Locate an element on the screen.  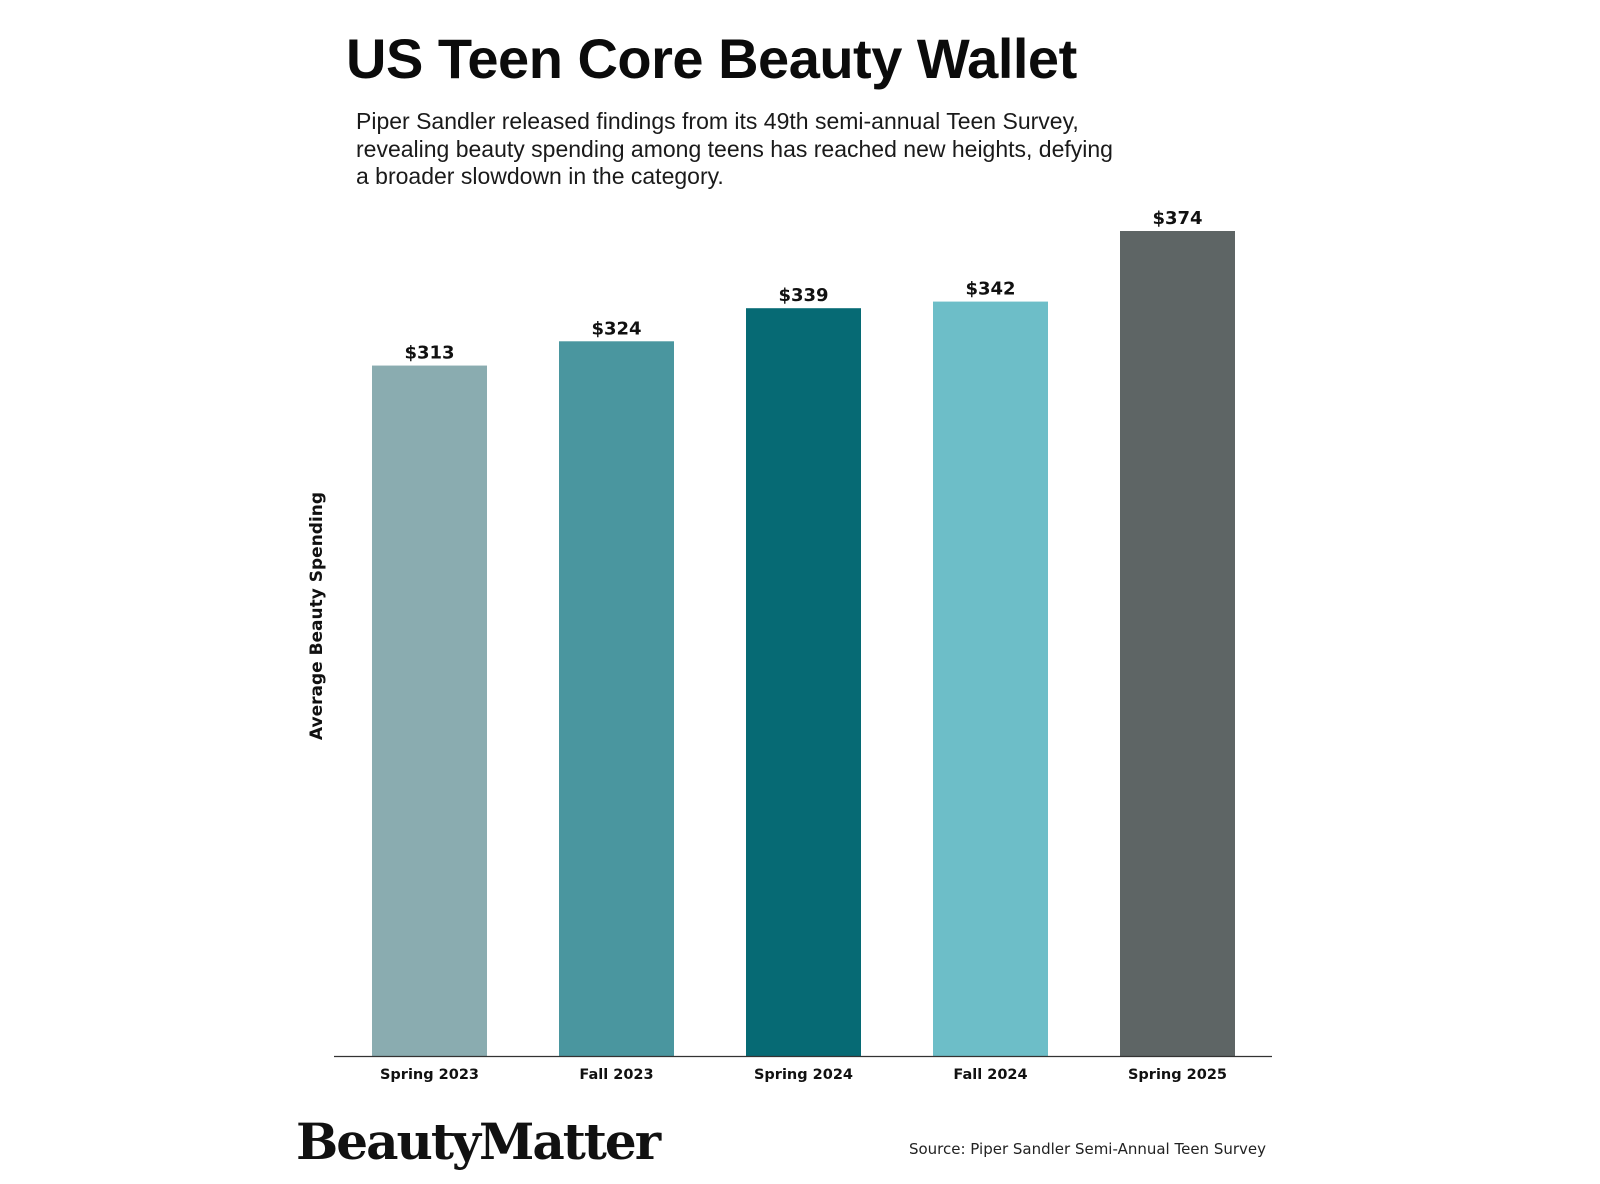
x-tick-label: Fall 2024 is located at coordinates (990, 1075).